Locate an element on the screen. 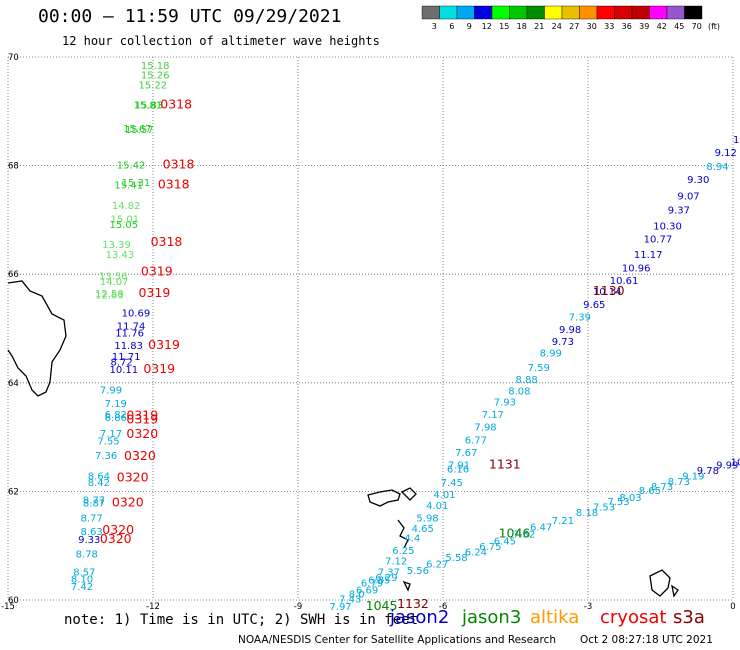  wave-height-label: 11.76 is located at coordinates (129, 334).